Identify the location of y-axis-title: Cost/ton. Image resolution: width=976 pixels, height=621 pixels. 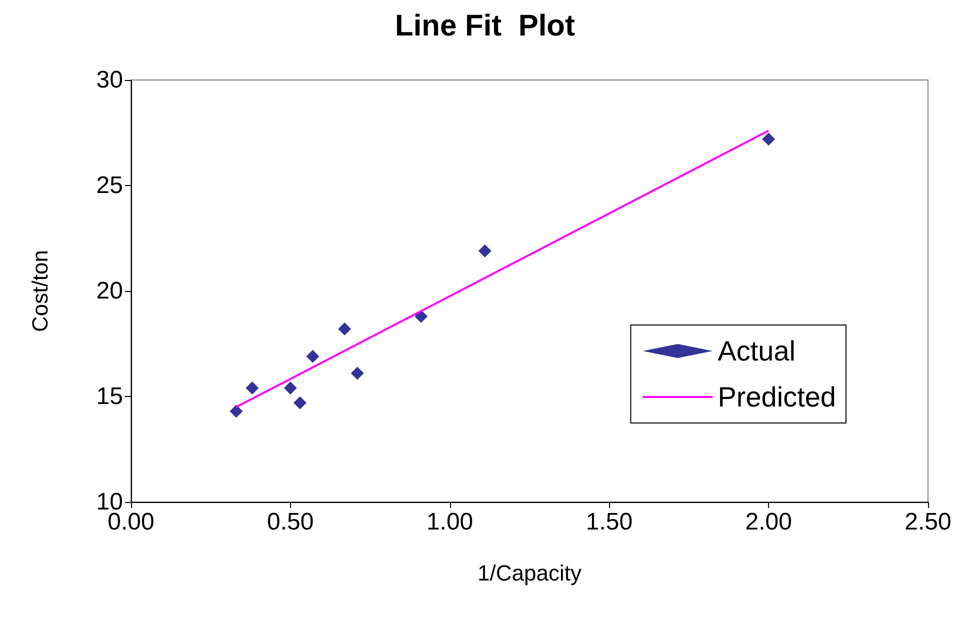
(40, 291).